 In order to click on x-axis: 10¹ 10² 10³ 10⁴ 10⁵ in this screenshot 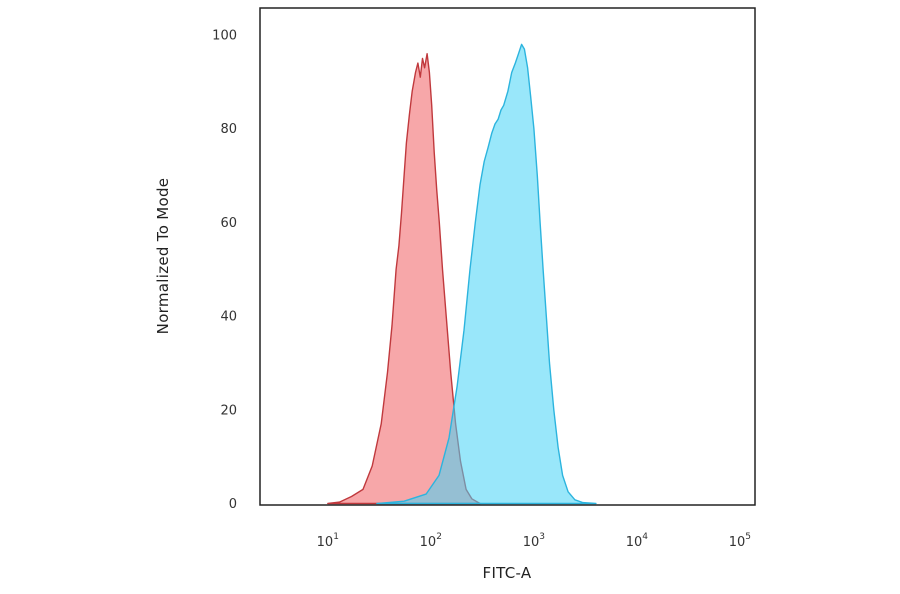, I will do `click(534, 541)`.